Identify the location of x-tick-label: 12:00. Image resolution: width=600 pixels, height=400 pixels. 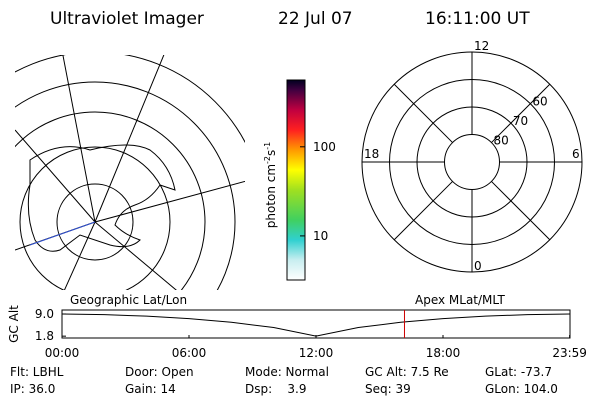
(316, 353).